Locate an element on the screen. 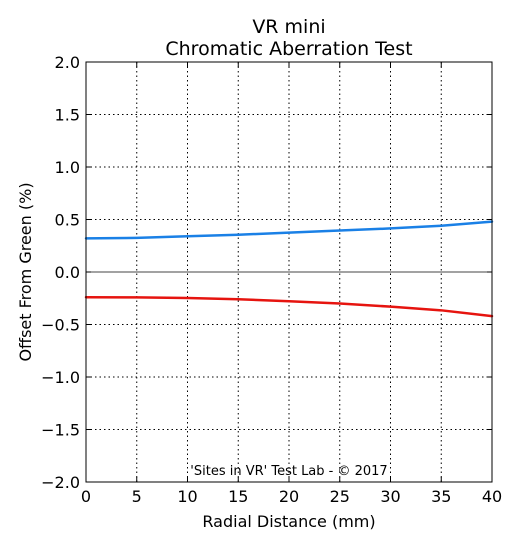 The image size is (520, 549). x-axis-label: Radial Distance (mm) is located at coordinates (288, 521).